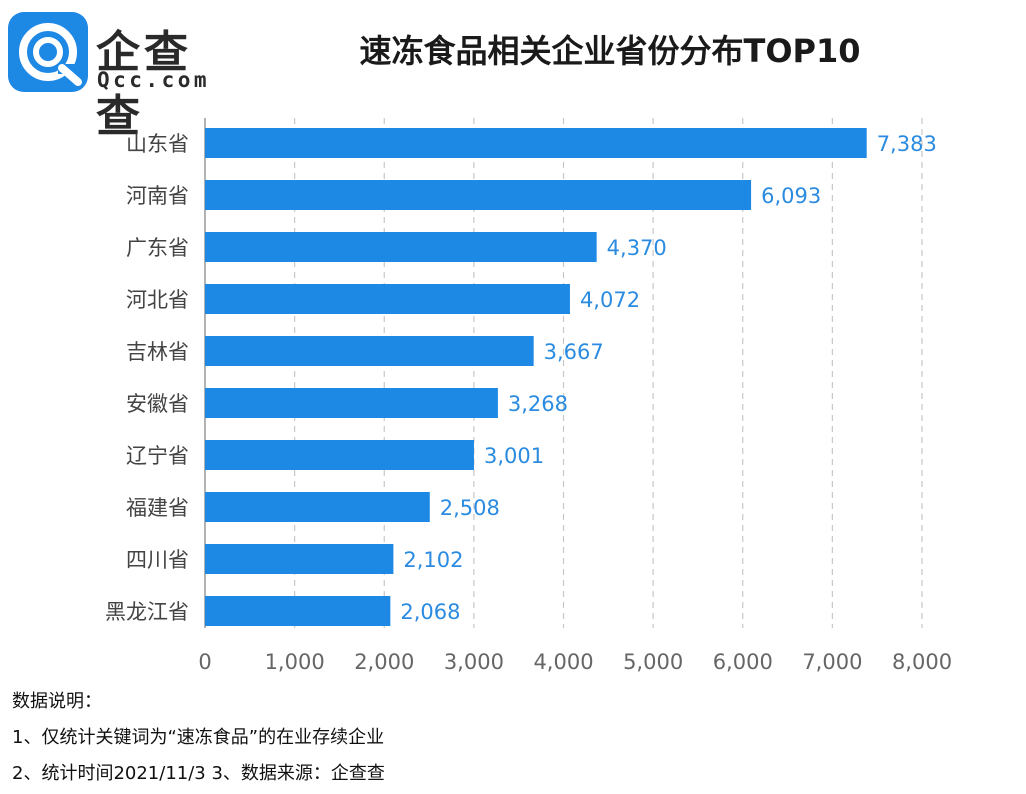  Describe the element at coordinates (610, 300) in the screenshot. I see `value-label: 4,072` at that location.